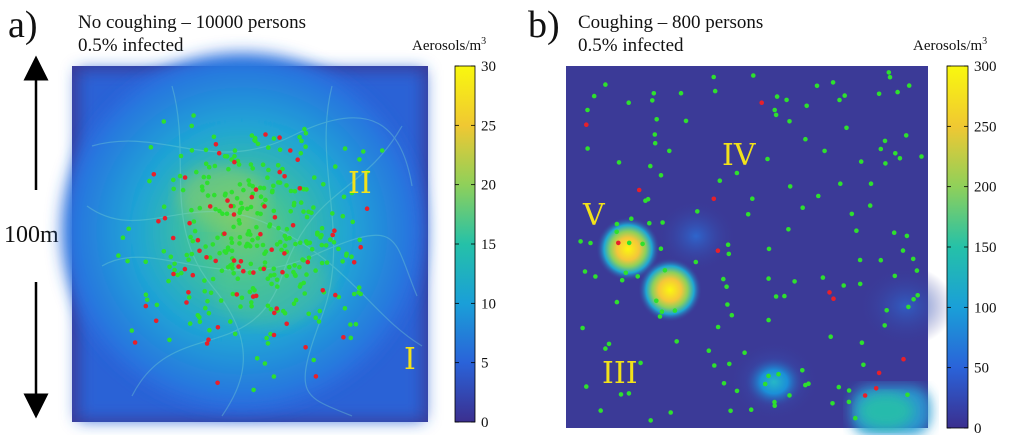 Image resolution: width=1009 pixels, height=435 pixels. I want to click on panel-b-title-line-2: 0.5% infected, so click(631, 45).